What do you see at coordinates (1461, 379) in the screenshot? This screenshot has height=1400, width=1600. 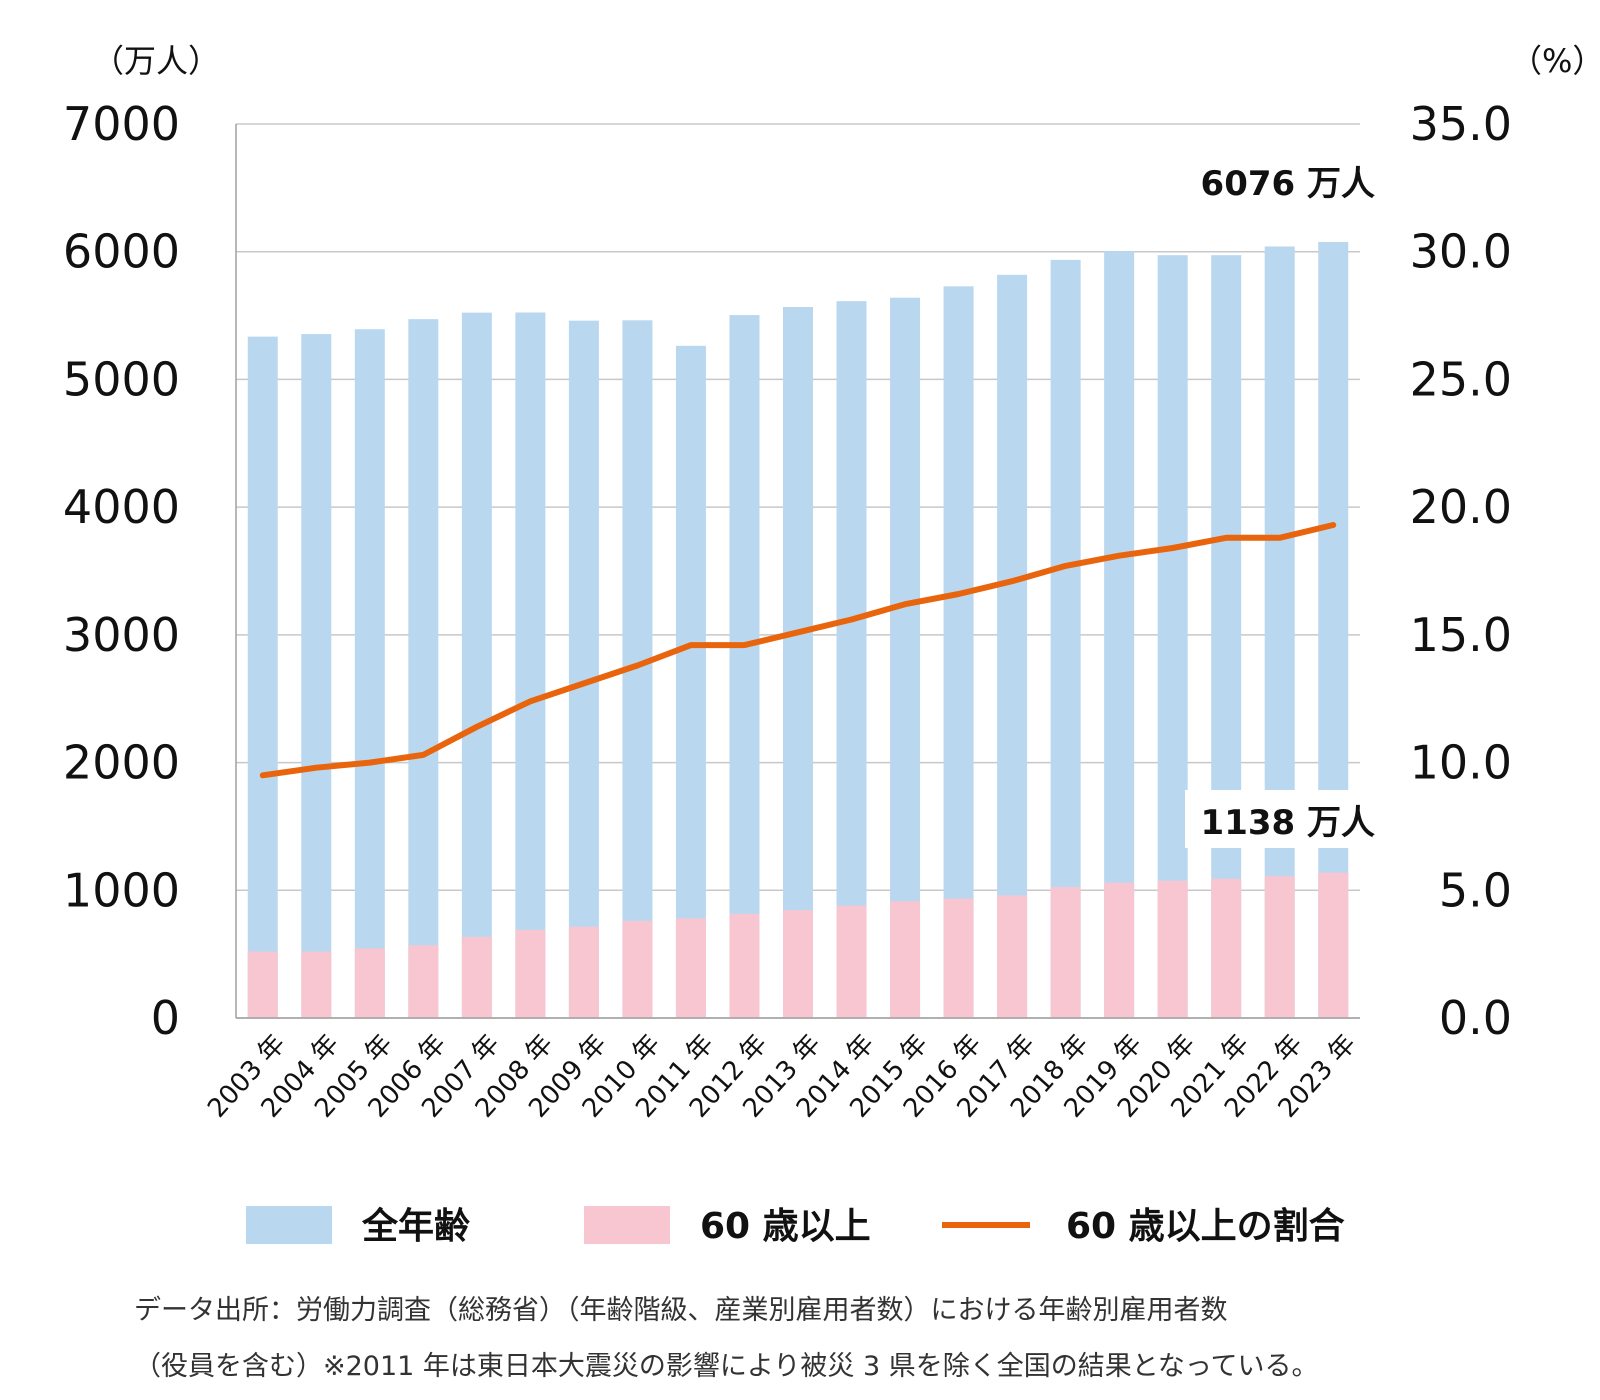 I see `y-right-tick-label: 25.0` at bounding box center [1461, 379].